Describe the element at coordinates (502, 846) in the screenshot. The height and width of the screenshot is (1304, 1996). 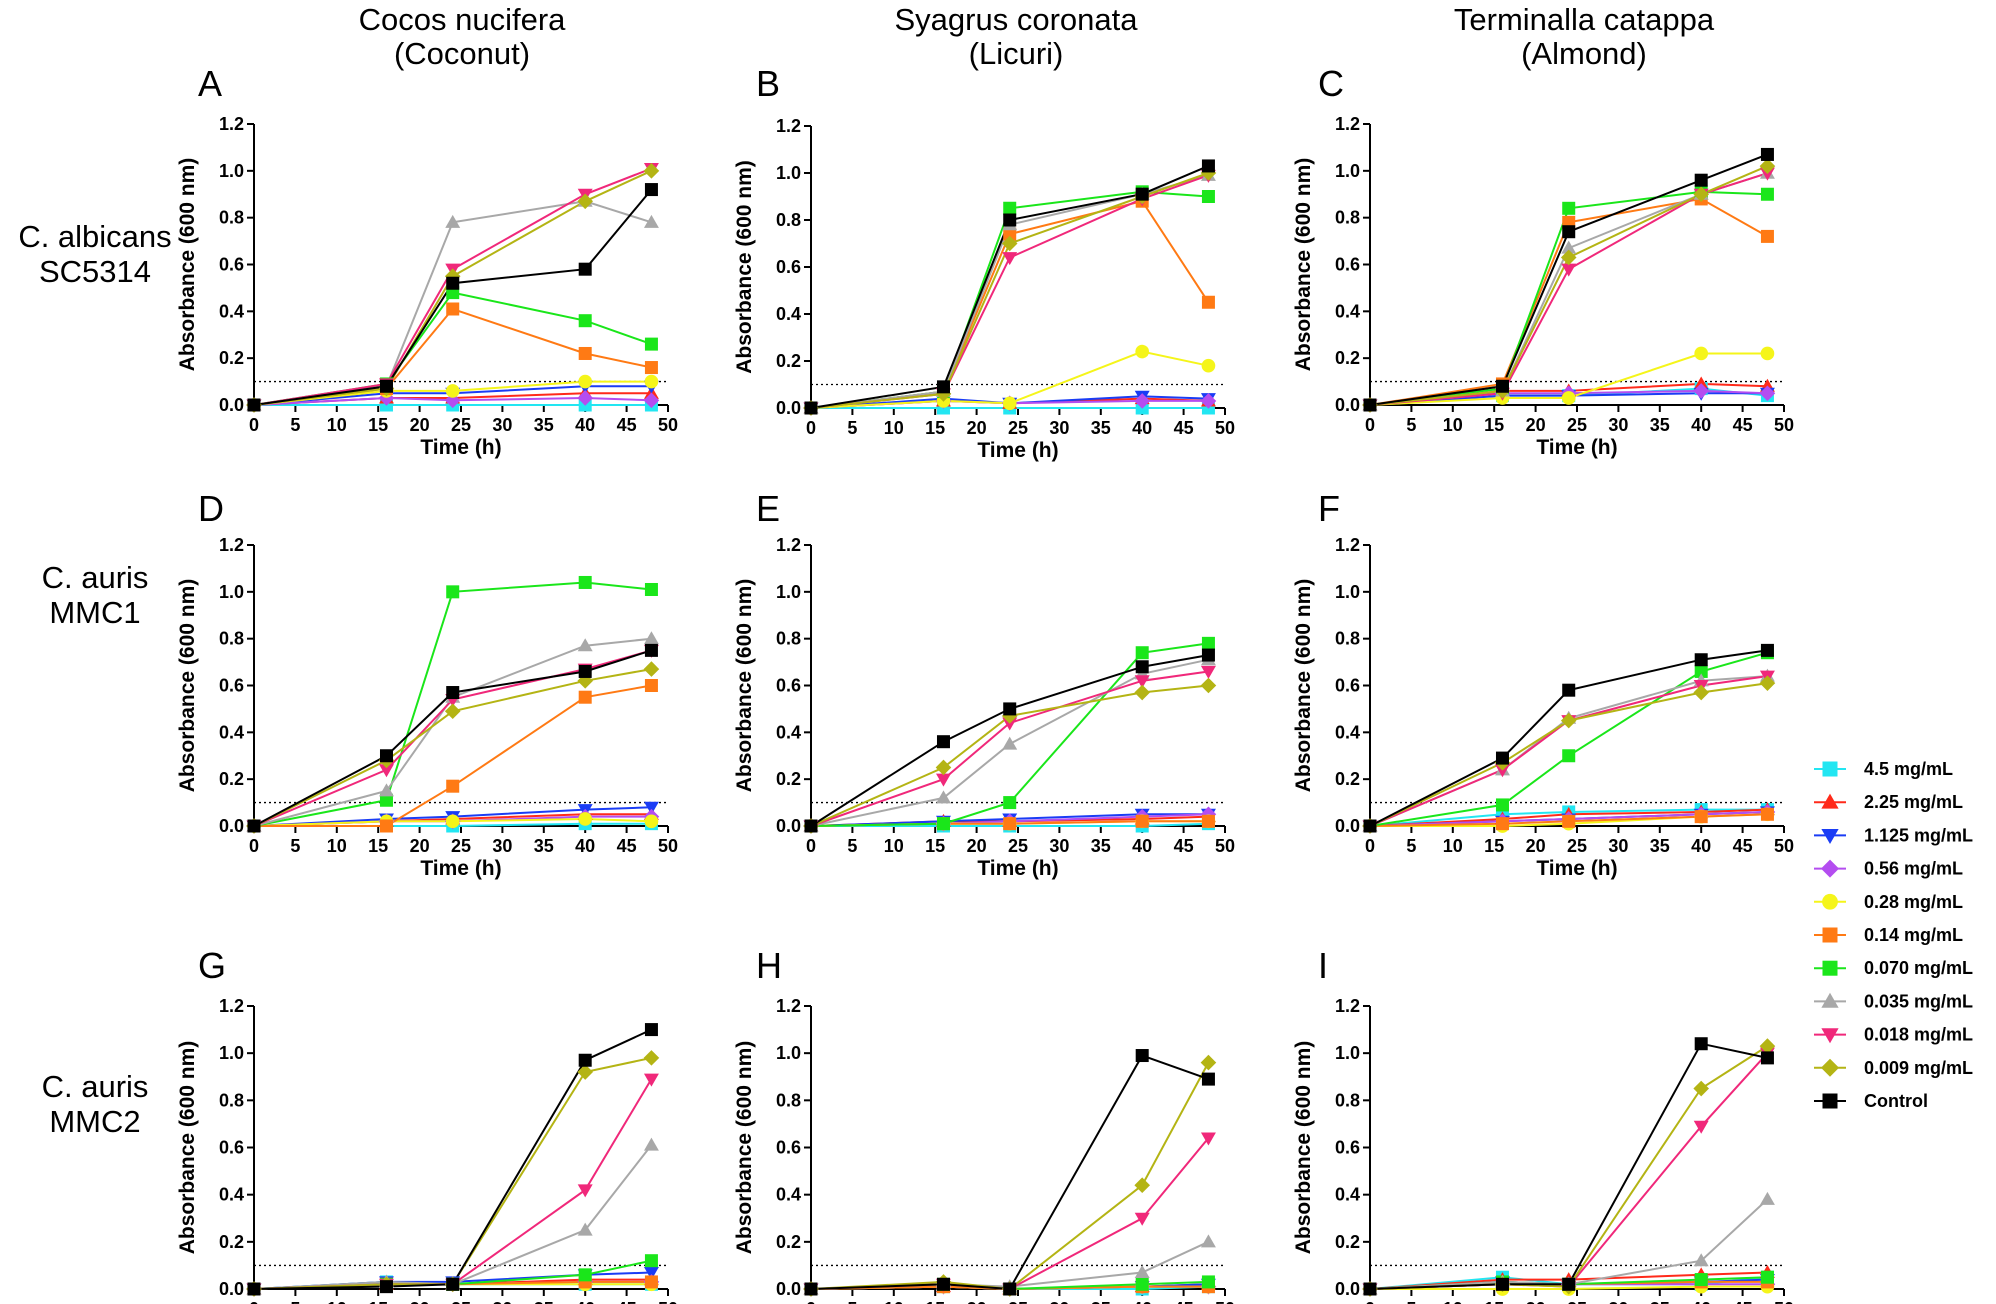
I see `x-tick-label: 30` at that location.